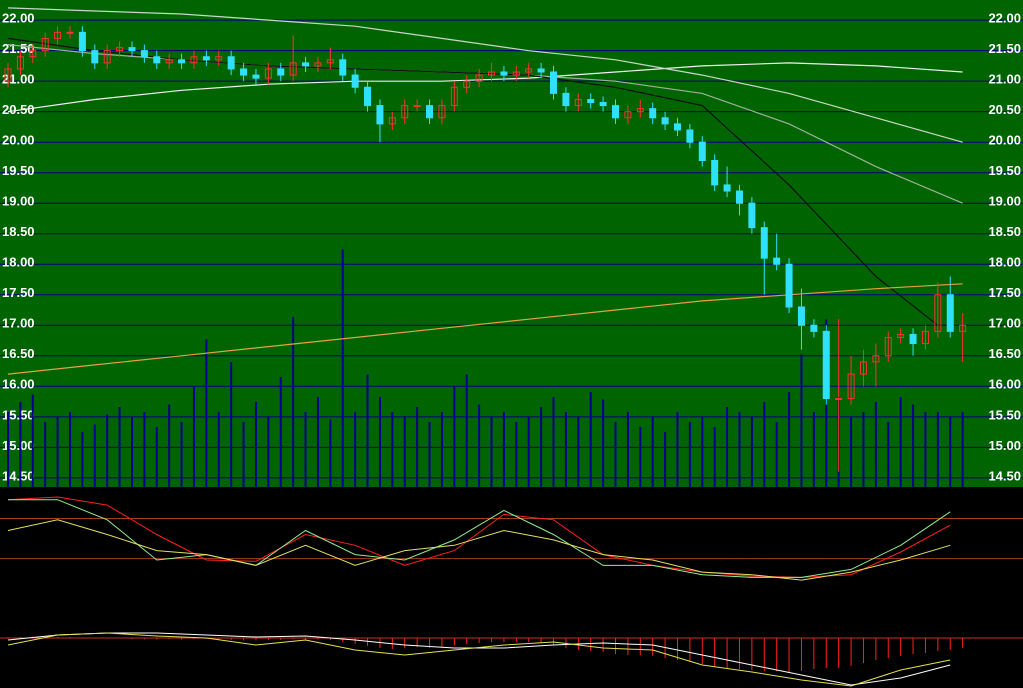 This screenshot has height=688, width=1023. Describe the element at coordinates (1004, 445) in the screenshot. I see `y-tick-label: 15.00` at that location.